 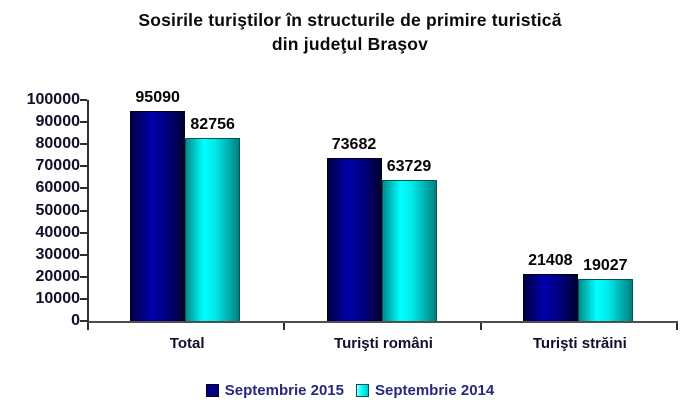 I want to click on value-label: 21408, so click(x=550, y=260).